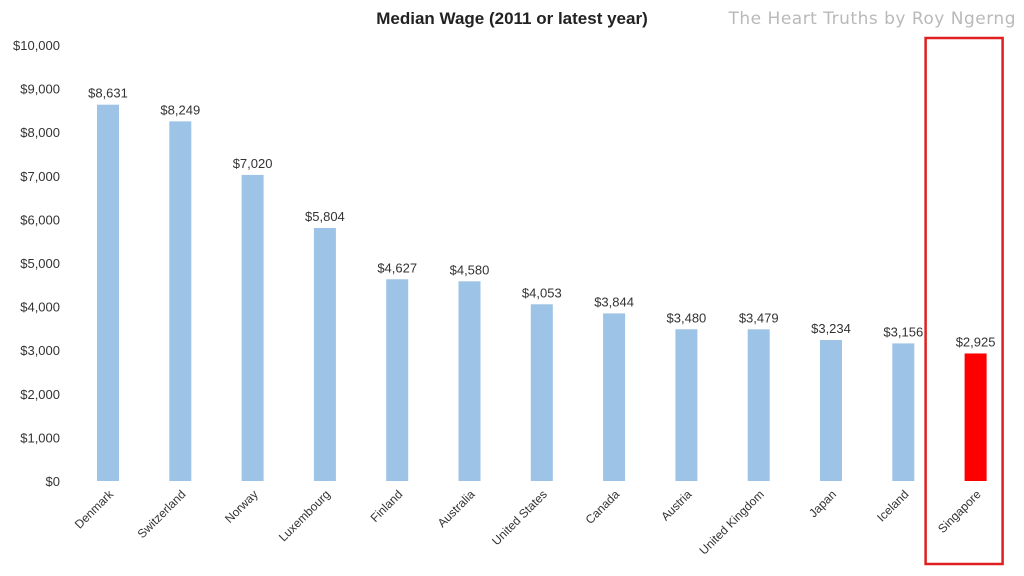 The image size is (1024, 576). What do you see at coordinates (976, 341) in the screenshot?
I see `data-label: $2,925` at bounding box center [976, 341].